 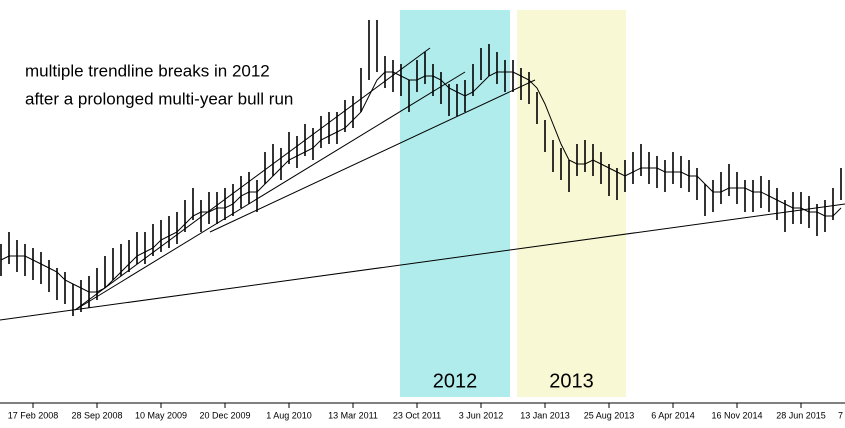 What do you see at coordinates (224, 415) in the screenshot?
I see `x-tick-label: 20 Dec 2009` at bounding box center [224, 415].